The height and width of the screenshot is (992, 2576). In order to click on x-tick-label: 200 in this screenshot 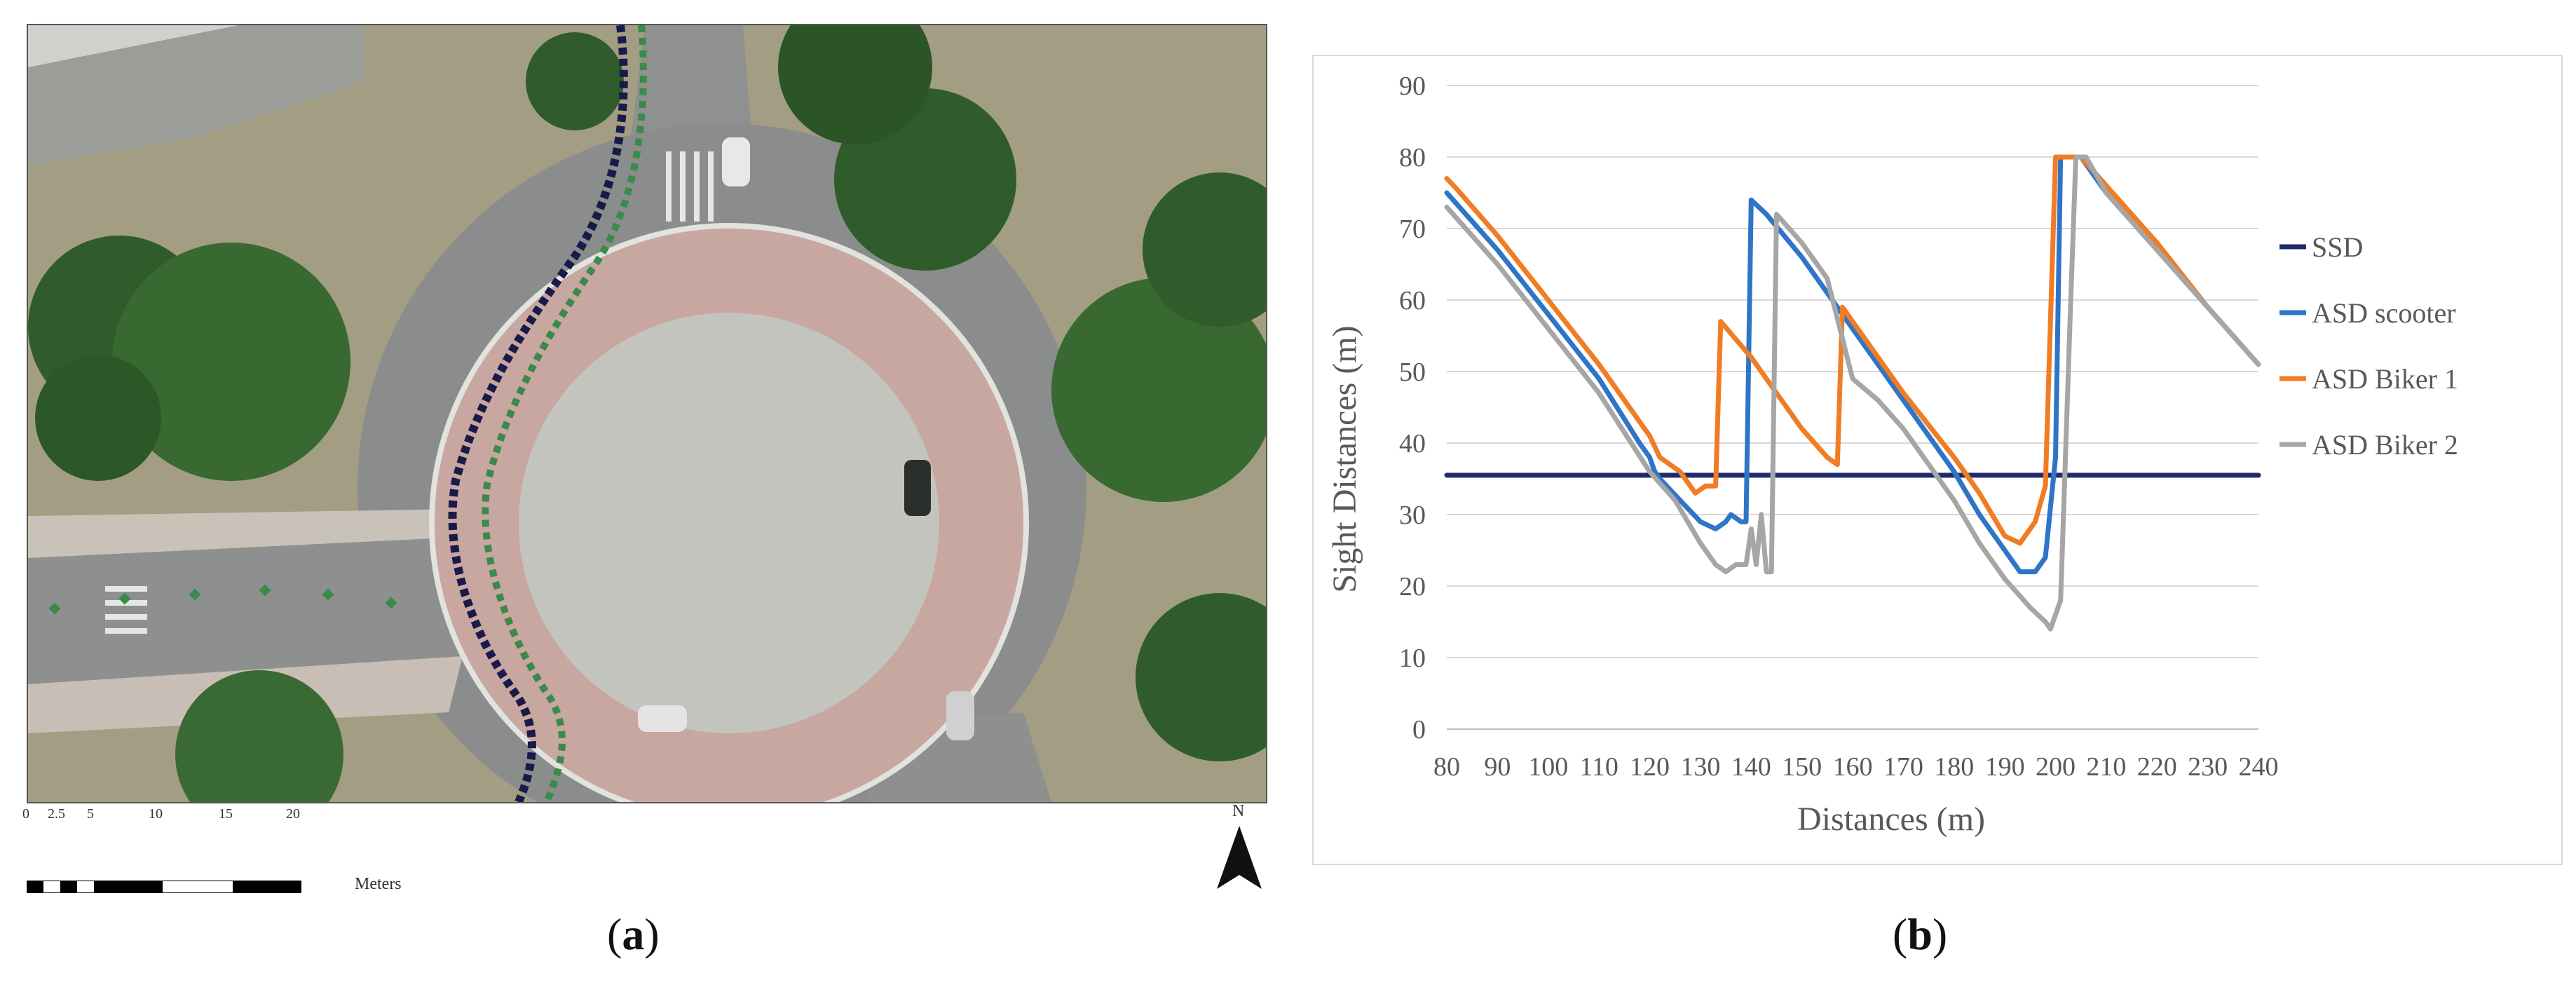, I will do `click(2056, 767)`.